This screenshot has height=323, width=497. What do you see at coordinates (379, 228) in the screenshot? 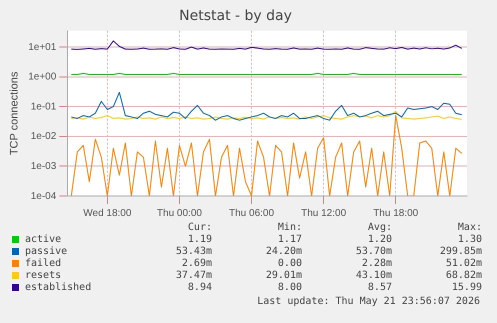
I see `text: Avg:` at bounding box center [379, 228].